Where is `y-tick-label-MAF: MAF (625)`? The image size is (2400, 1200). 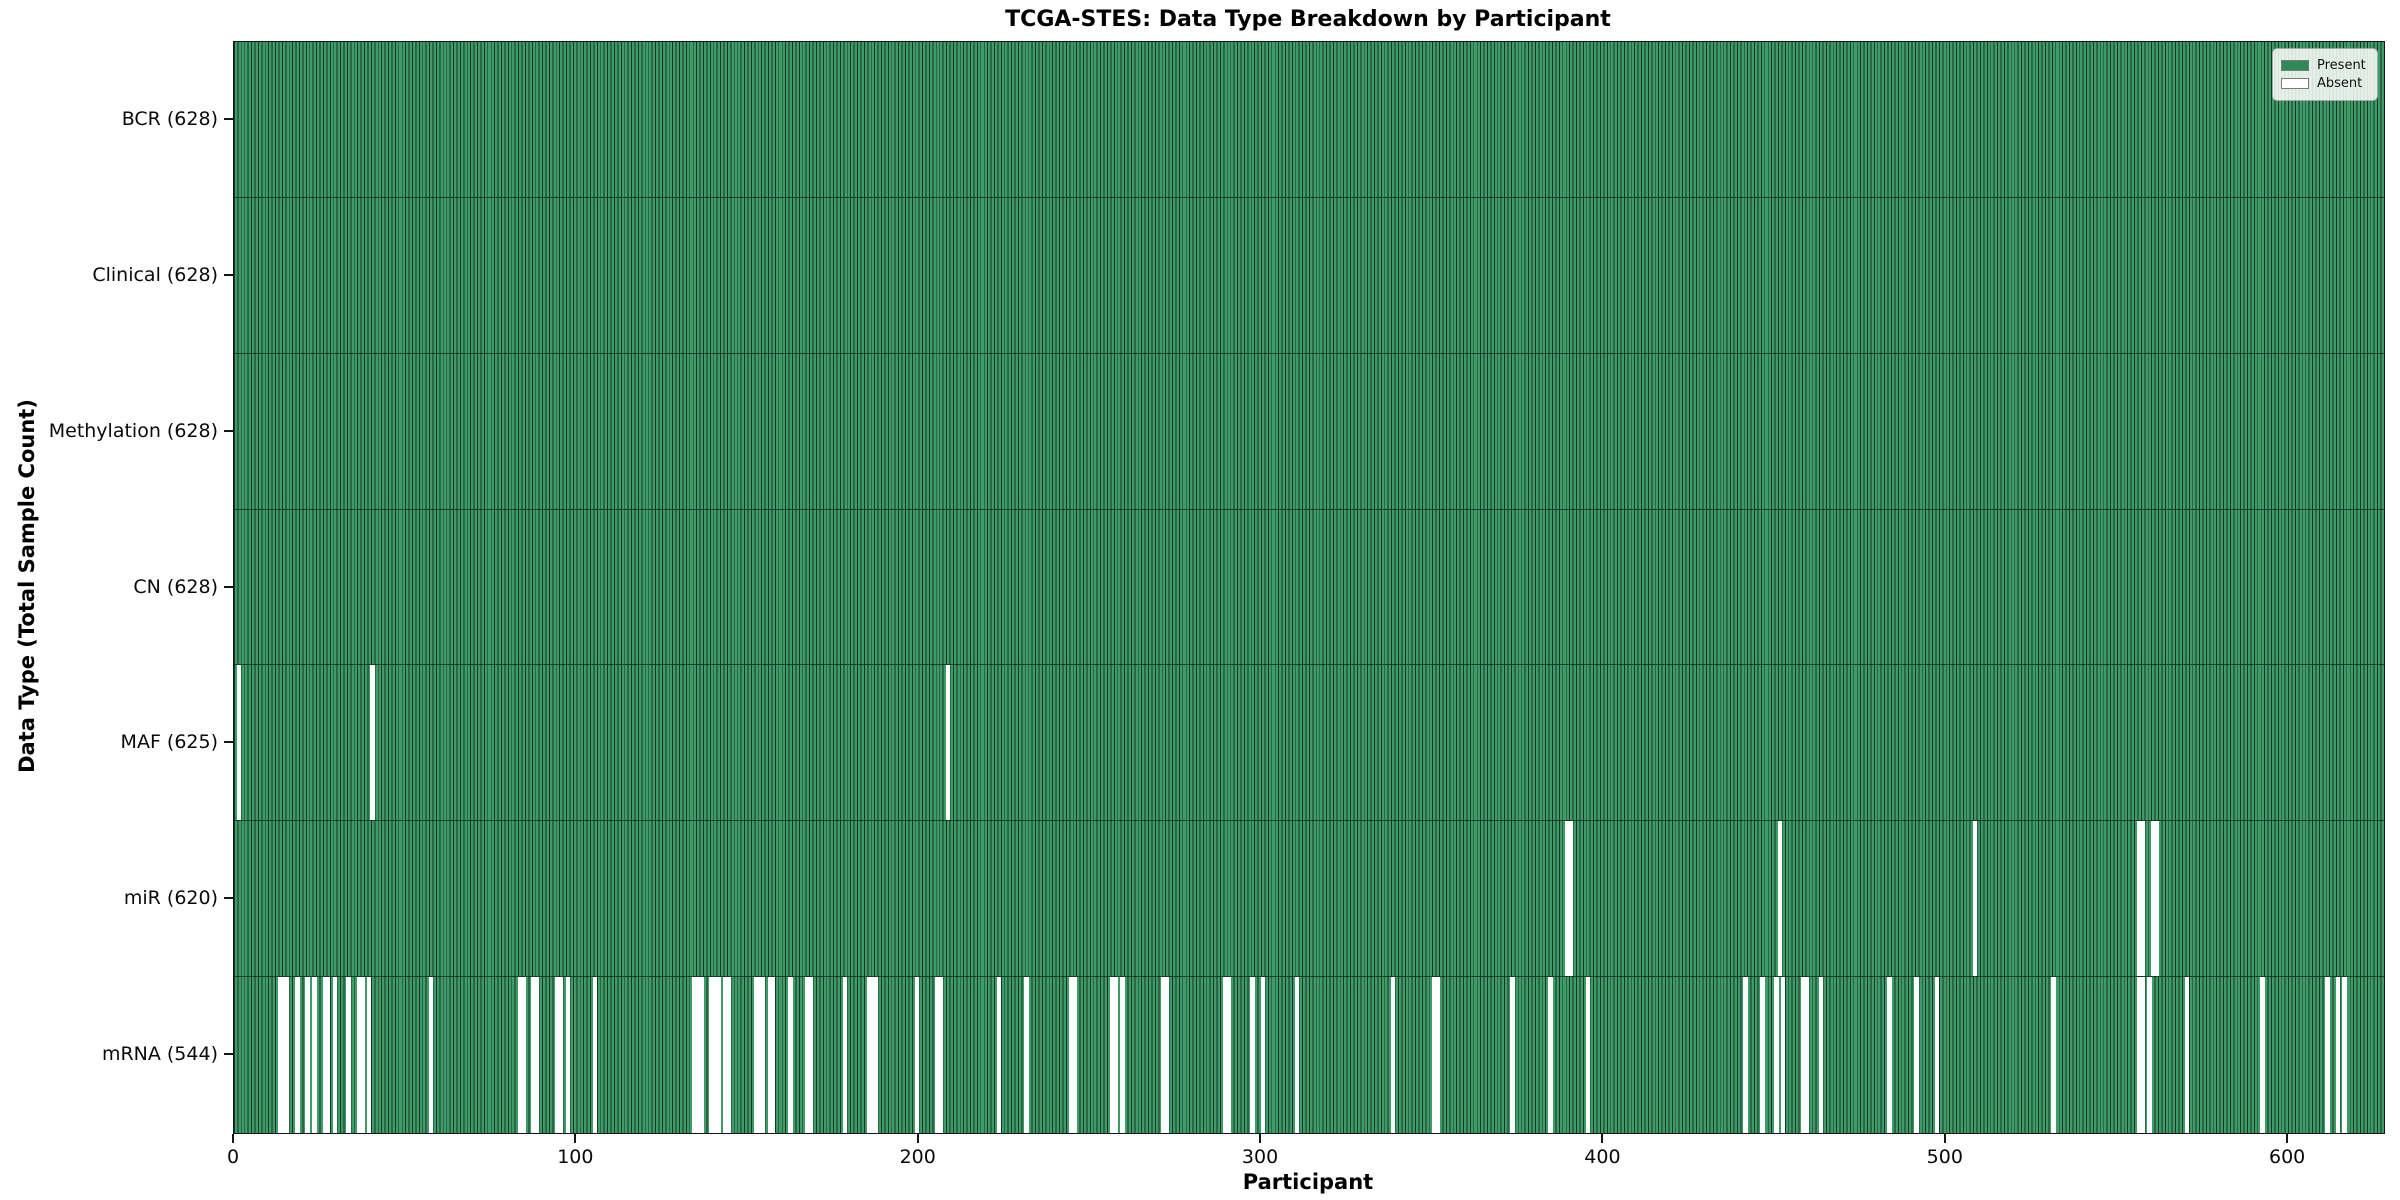
y-tick-label-MAF: MAF (625) is located at coordinates (169, 742).